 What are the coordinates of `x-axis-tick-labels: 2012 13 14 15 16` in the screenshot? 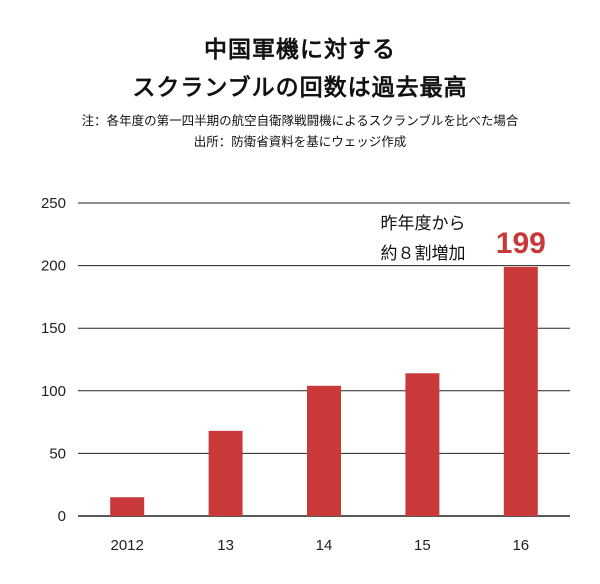 It's located at (320, 545).